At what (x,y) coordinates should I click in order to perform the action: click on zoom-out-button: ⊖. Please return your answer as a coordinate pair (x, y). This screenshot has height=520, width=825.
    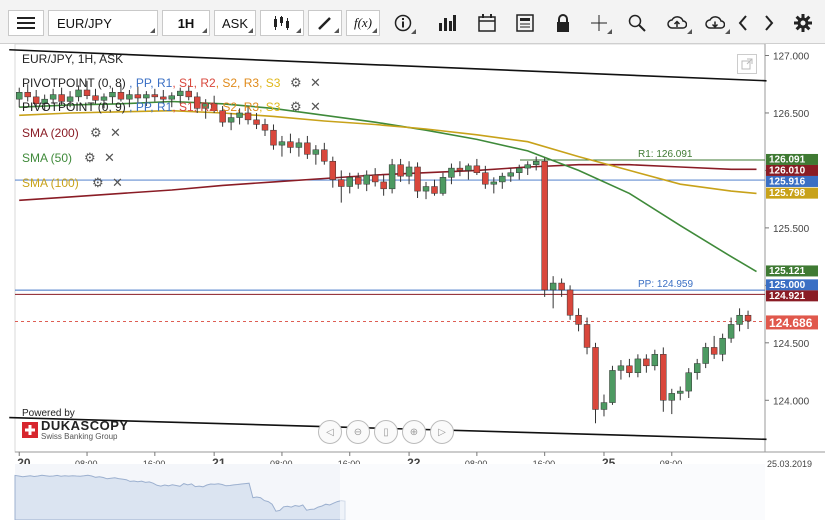
    Looking at the image, I should click on (358, 432).